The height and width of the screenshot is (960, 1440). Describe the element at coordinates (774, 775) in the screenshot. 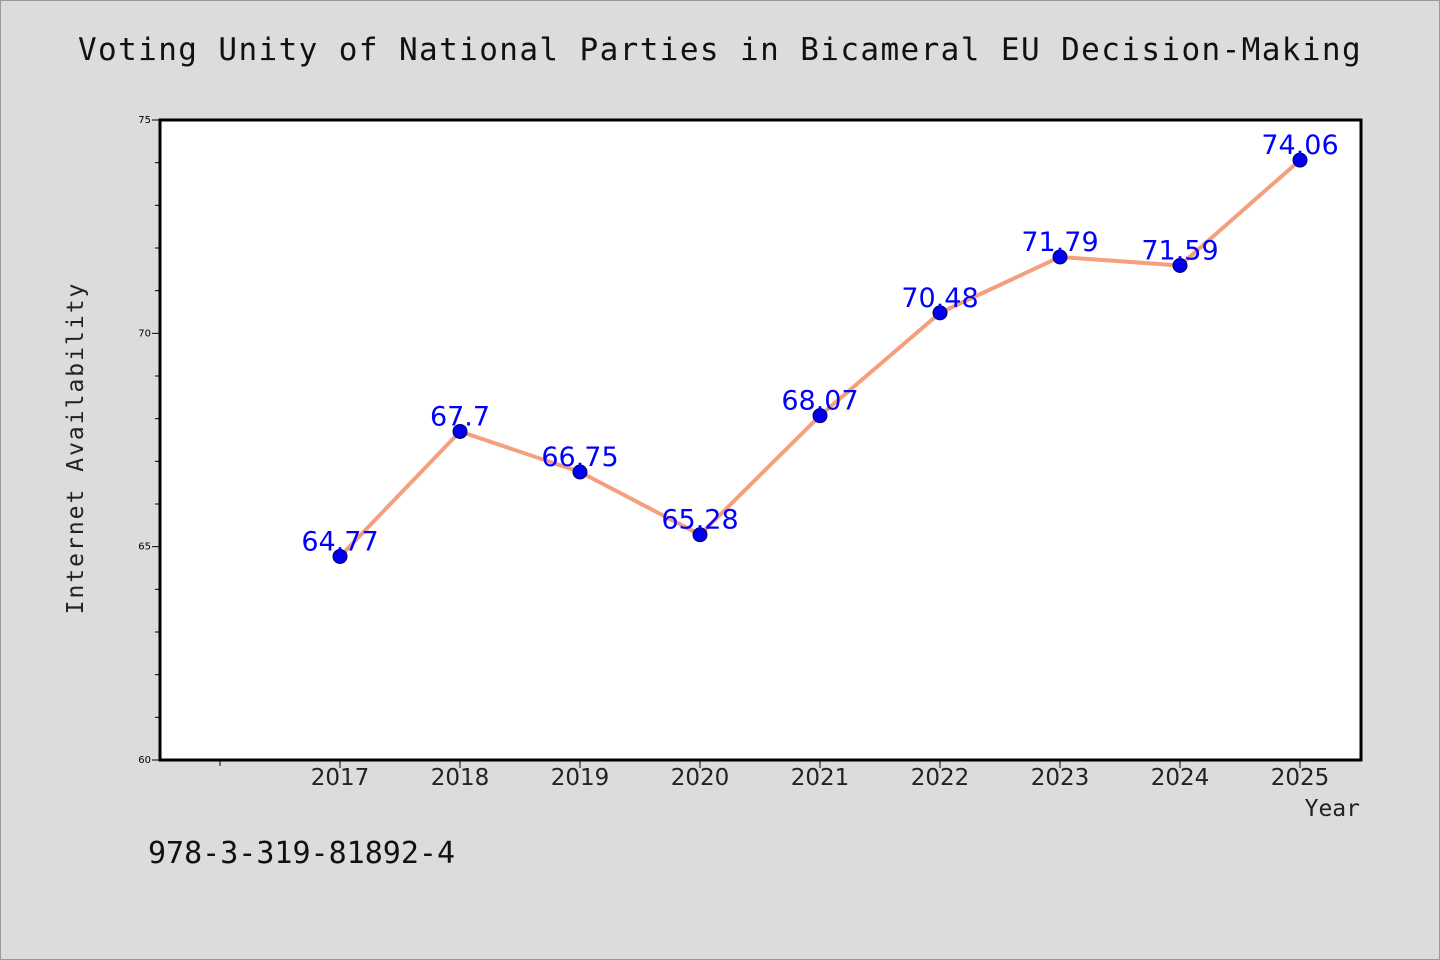

I see `x-axis-ticks: 2017 2018 2019 2020 2021 2022 2023 2024 2025` at that location.